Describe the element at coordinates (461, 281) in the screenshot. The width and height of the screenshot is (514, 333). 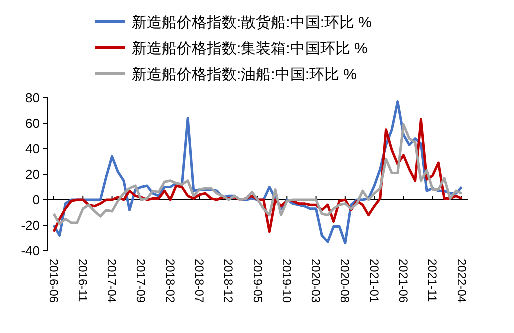
I see `x-tick-label: 2022-04` at that location.